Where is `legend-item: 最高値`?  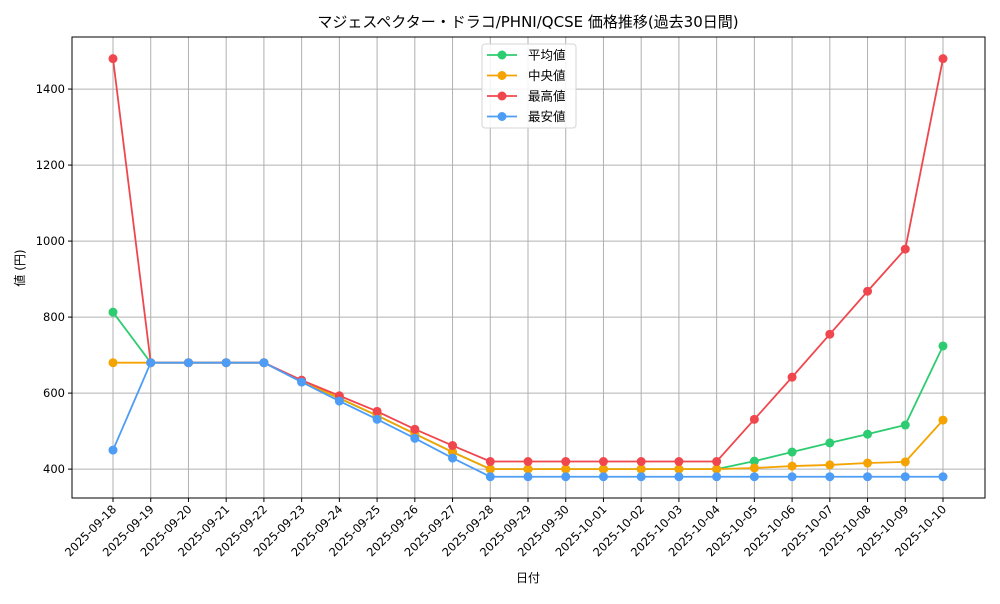 legend-item: 最高値 is located at coordinates (526, 96).